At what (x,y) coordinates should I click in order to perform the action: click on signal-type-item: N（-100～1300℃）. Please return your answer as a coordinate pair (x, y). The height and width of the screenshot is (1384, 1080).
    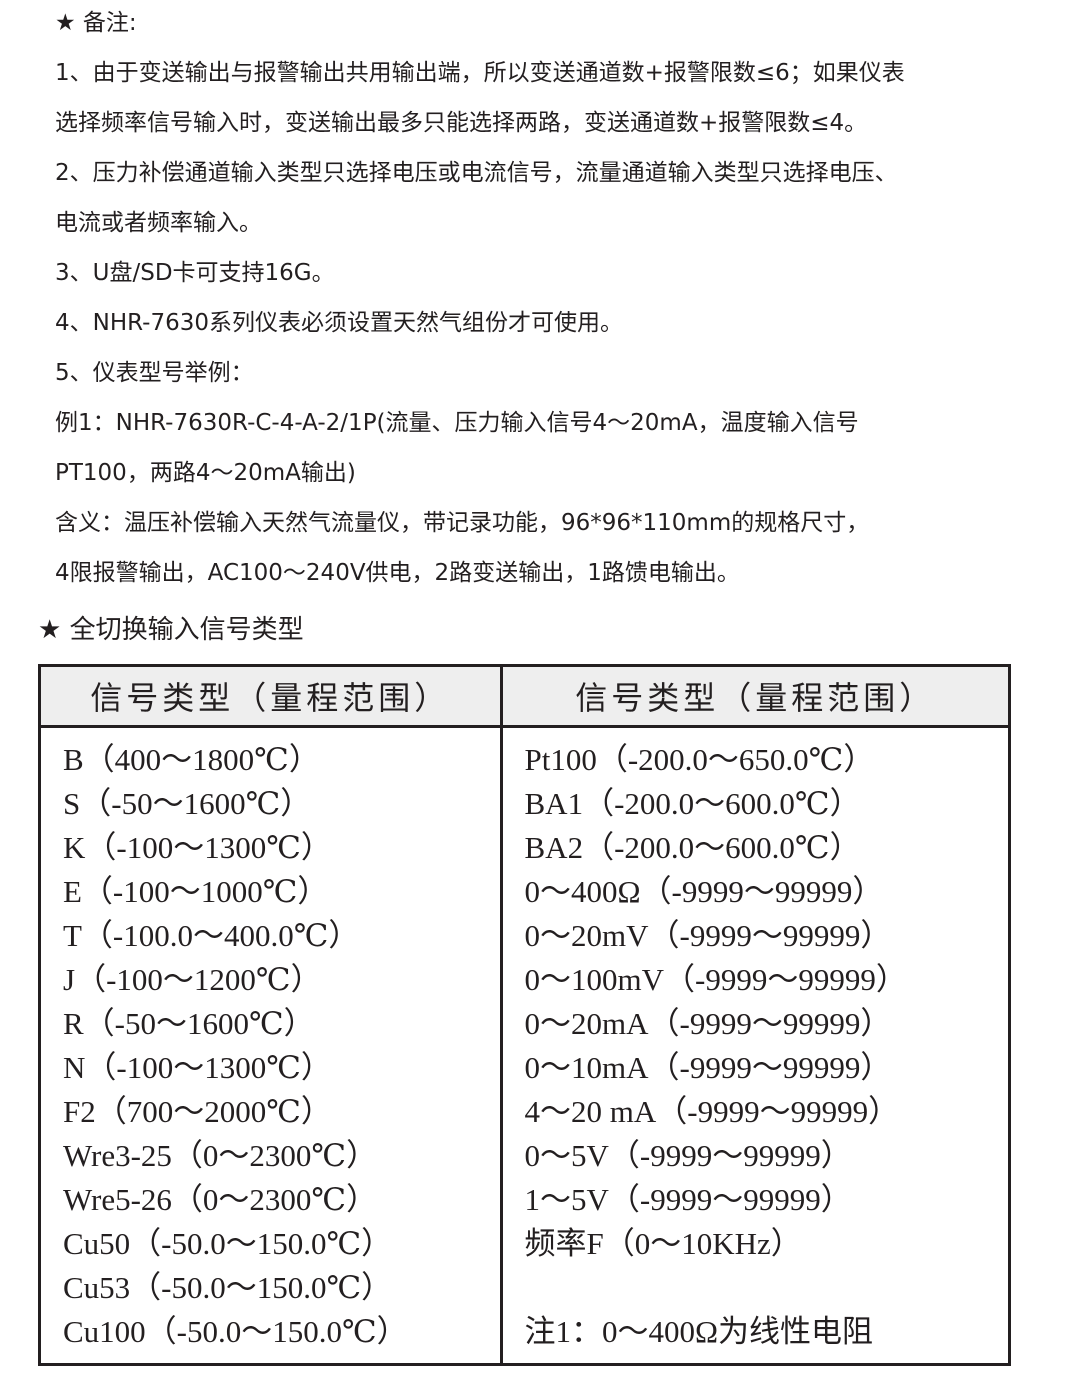
    Looking at the image, I should click on (197, 1067).